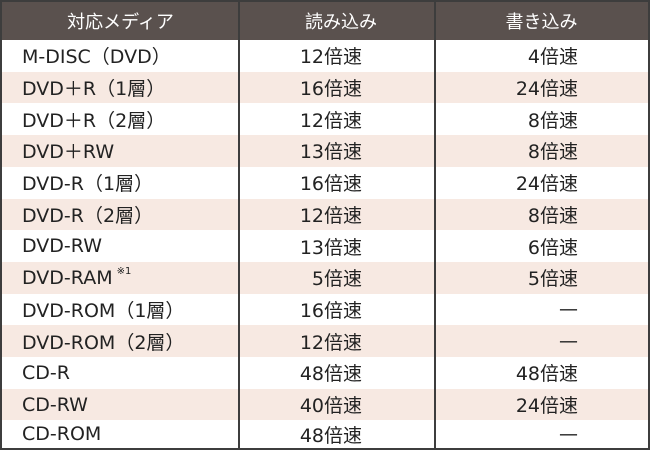 This screenshot has width=650, height=450. I want to click on header-read: 読み込み, so click(341, 22).